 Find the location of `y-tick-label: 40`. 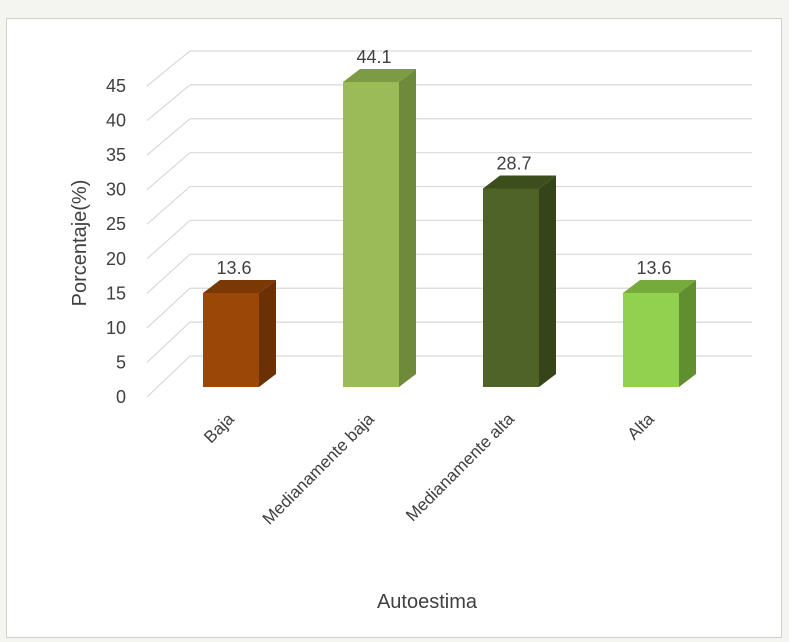

y-tick-label: 40 is located at coordinates (116, 121).